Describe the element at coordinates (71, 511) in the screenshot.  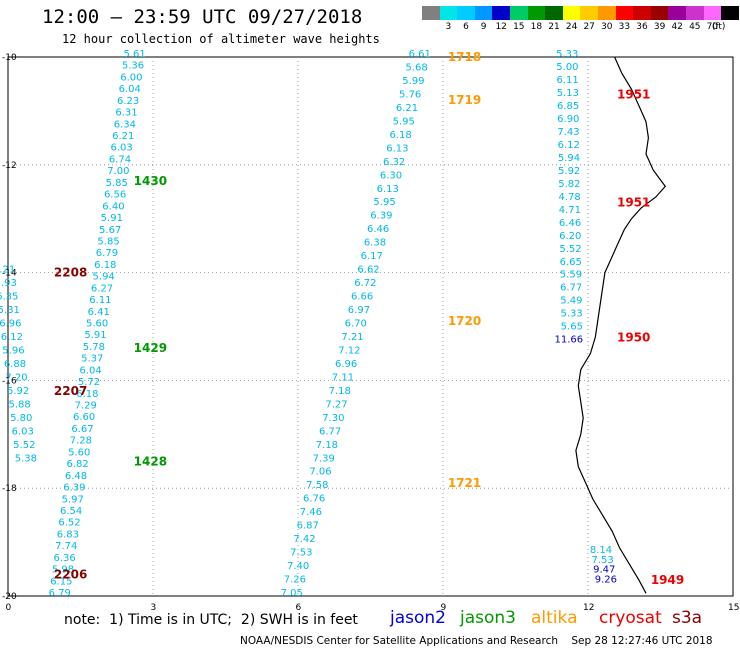
I see `wave-height-value: 6.54` at that location.